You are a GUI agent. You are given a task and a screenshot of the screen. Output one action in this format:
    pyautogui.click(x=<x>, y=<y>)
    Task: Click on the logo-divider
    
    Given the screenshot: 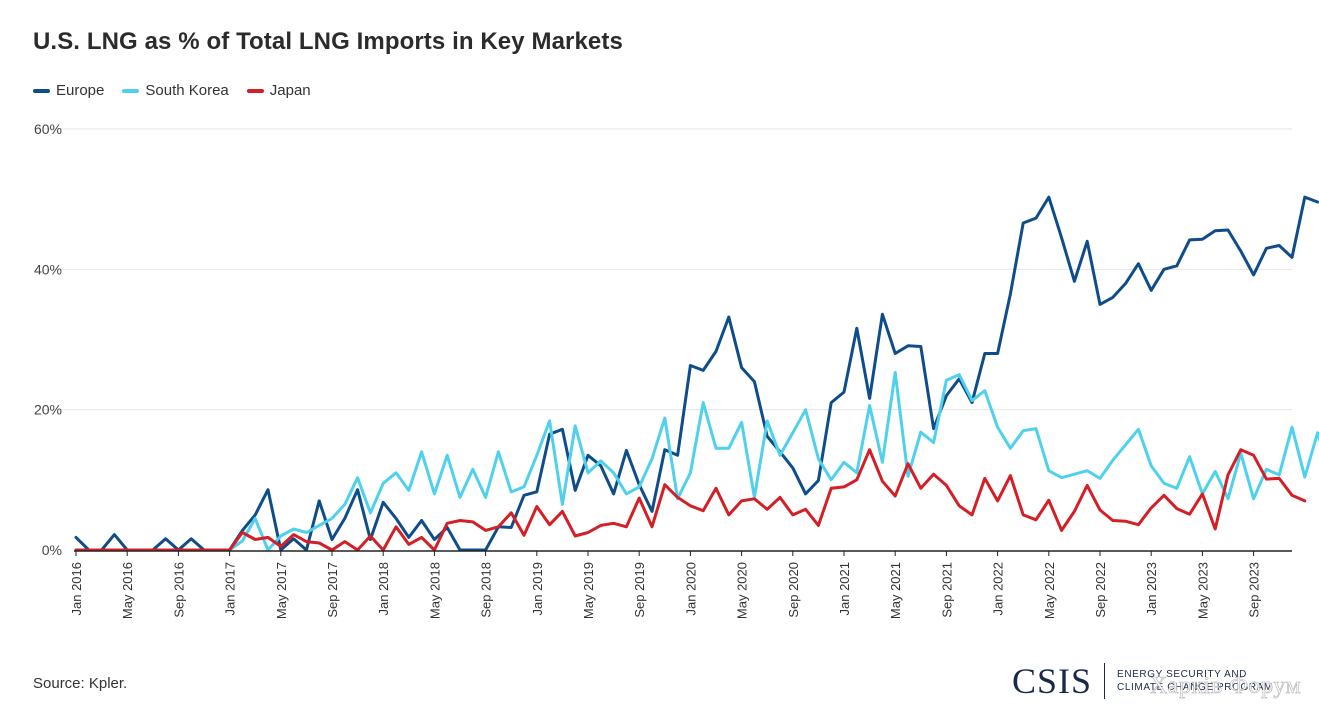 What is the action you would take?
    pyautogui.click(x=1105, y=681)
    